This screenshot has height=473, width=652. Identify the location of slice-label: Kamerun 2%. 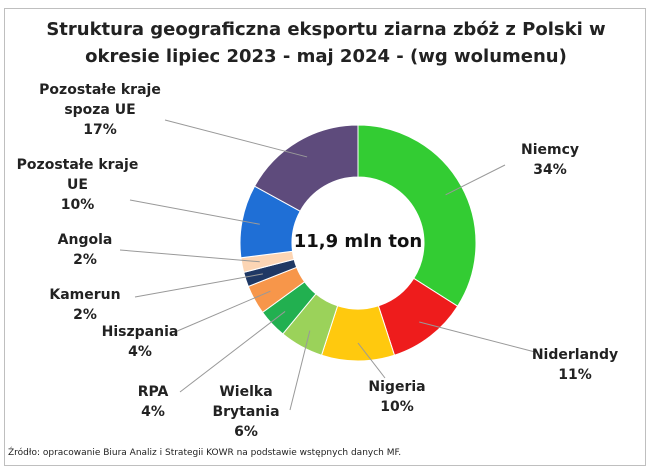
(85, 305).